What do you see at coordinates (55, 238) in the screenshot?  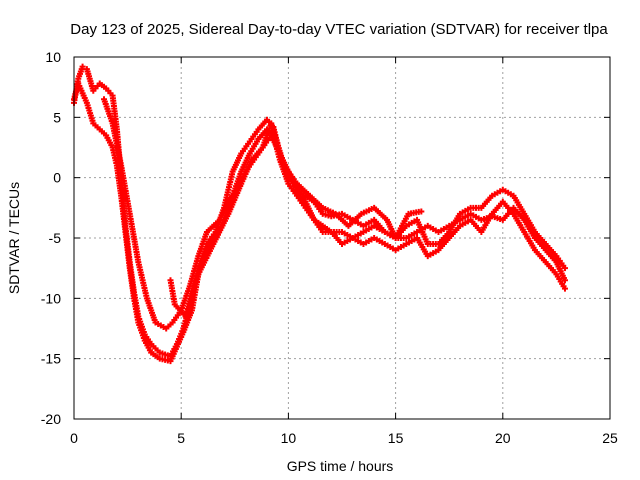 I see `y-tick-label: -5` at bounding box center [55, 238].